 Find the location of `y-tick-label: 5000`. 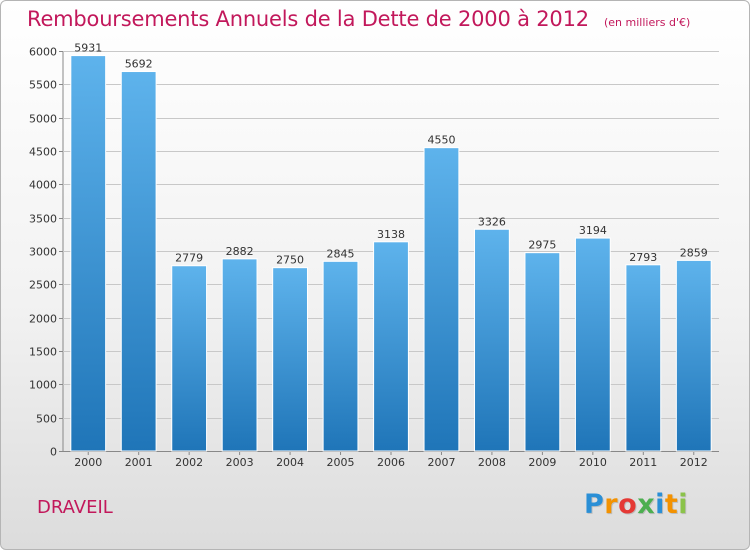

y-tick-label: 5000 is located at coordinates (43, 119).